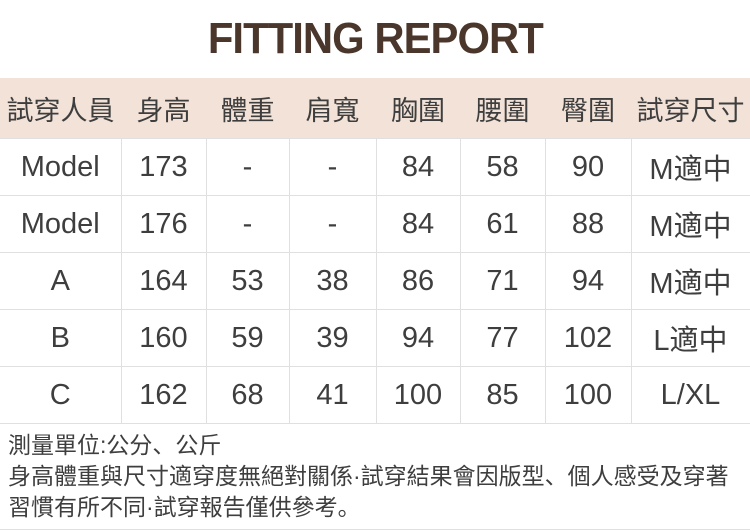 This screenshot has width=750, height=530. Describe the element at coordinates (247, 281) in the screenshot. I see `table-cell-weight: 53` at that location.